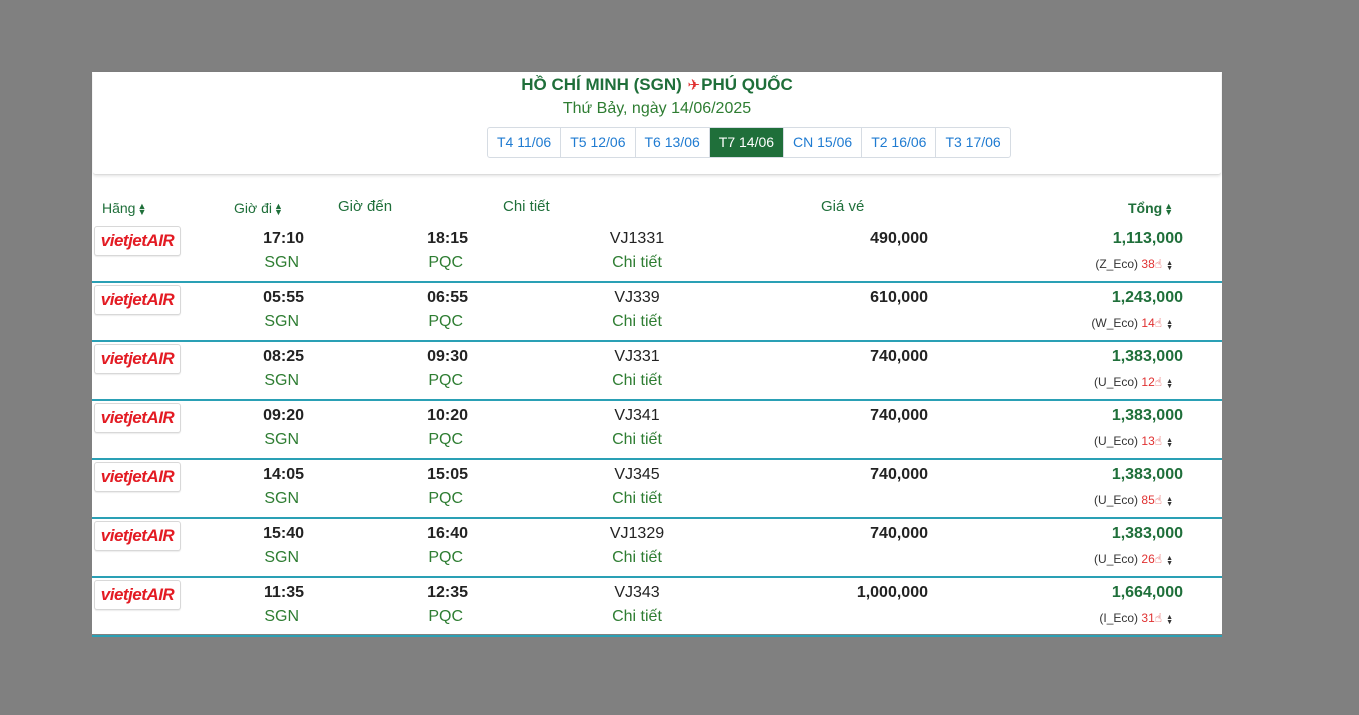 This screenshot has height=715, width=1359. I want to click on seats-count: 38, so click(1148, 264).